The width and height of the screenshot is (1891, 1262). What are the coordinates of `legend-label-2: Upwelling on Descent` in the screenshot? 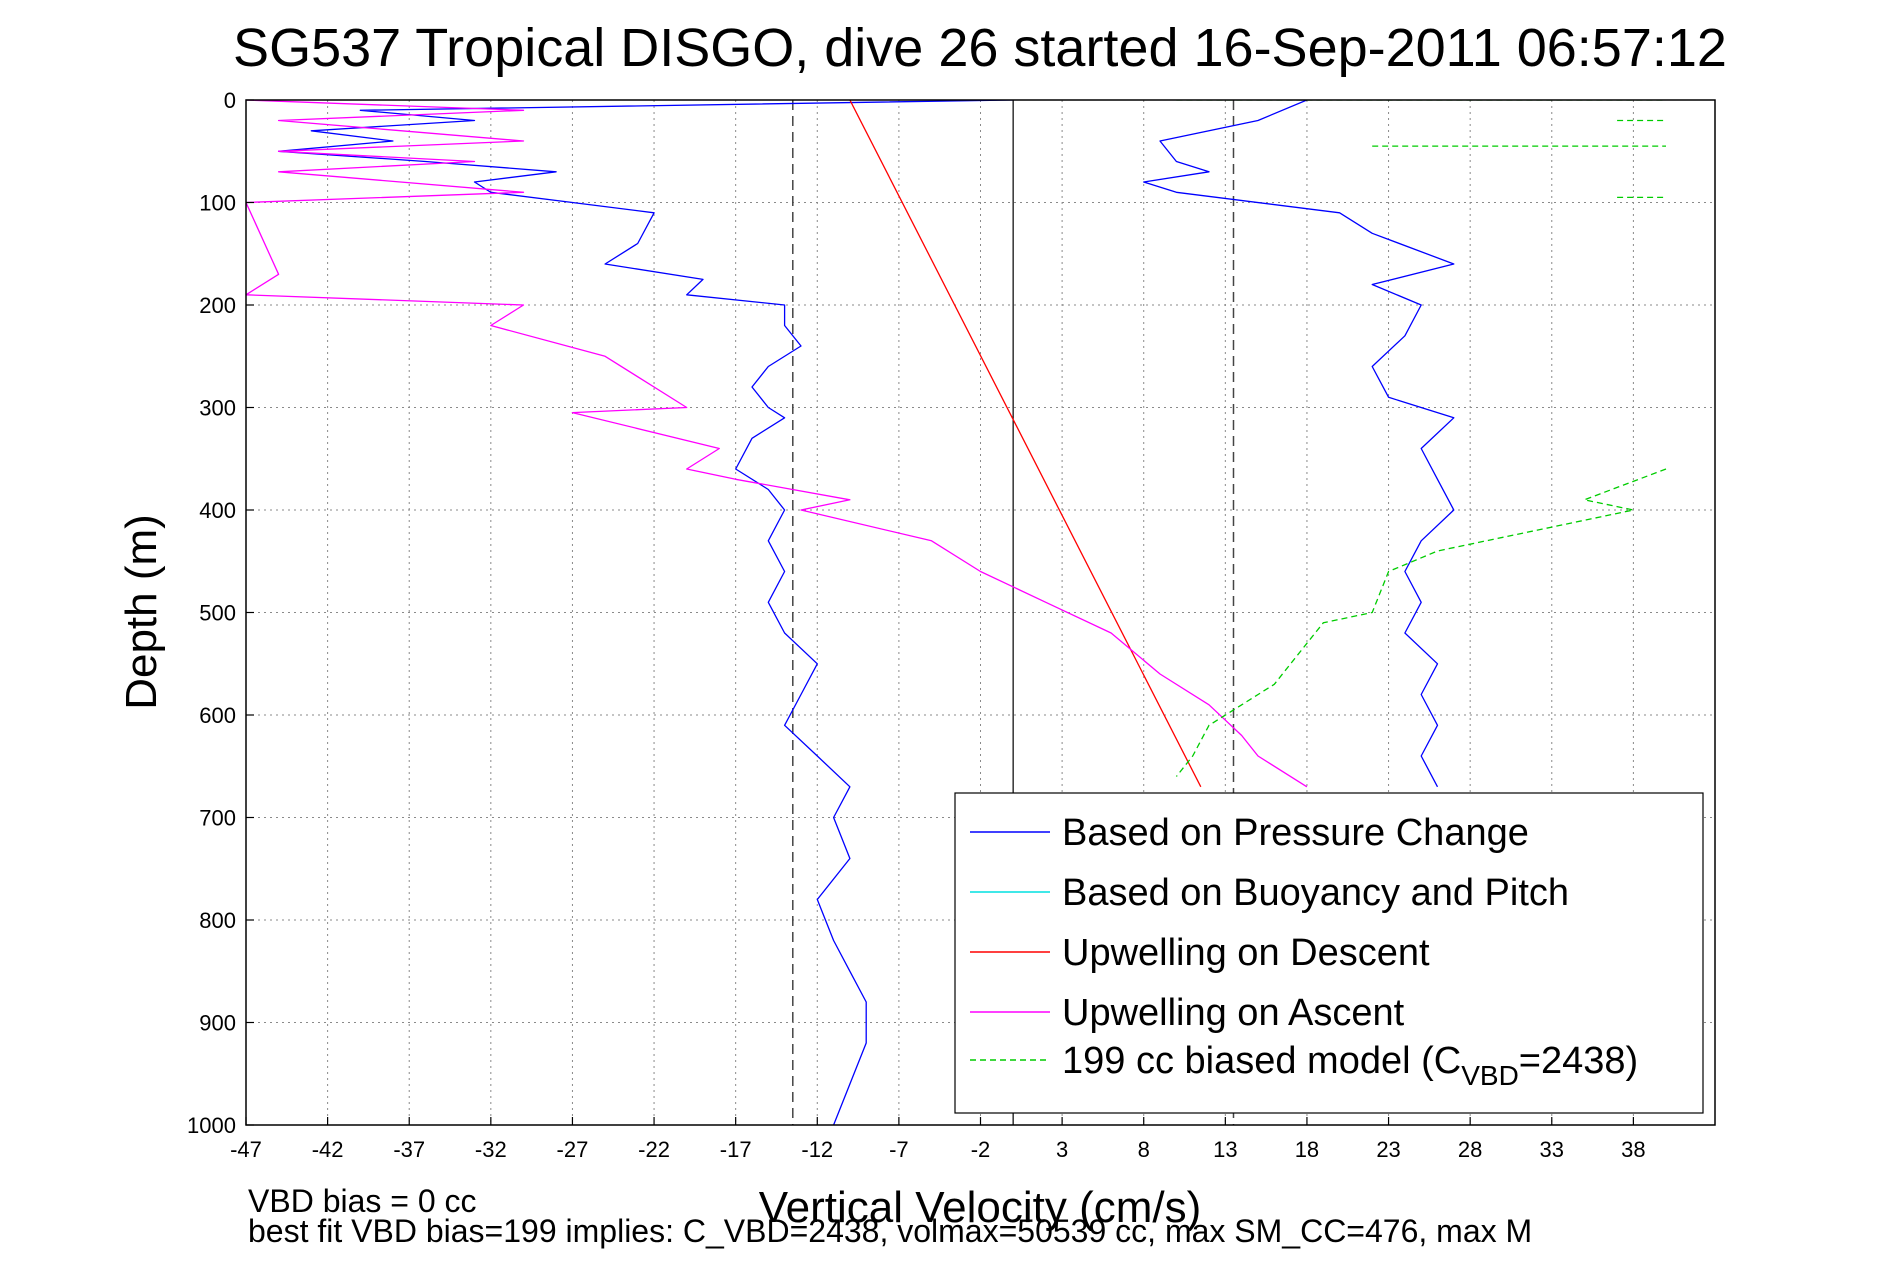 It's located at (1246, 953).